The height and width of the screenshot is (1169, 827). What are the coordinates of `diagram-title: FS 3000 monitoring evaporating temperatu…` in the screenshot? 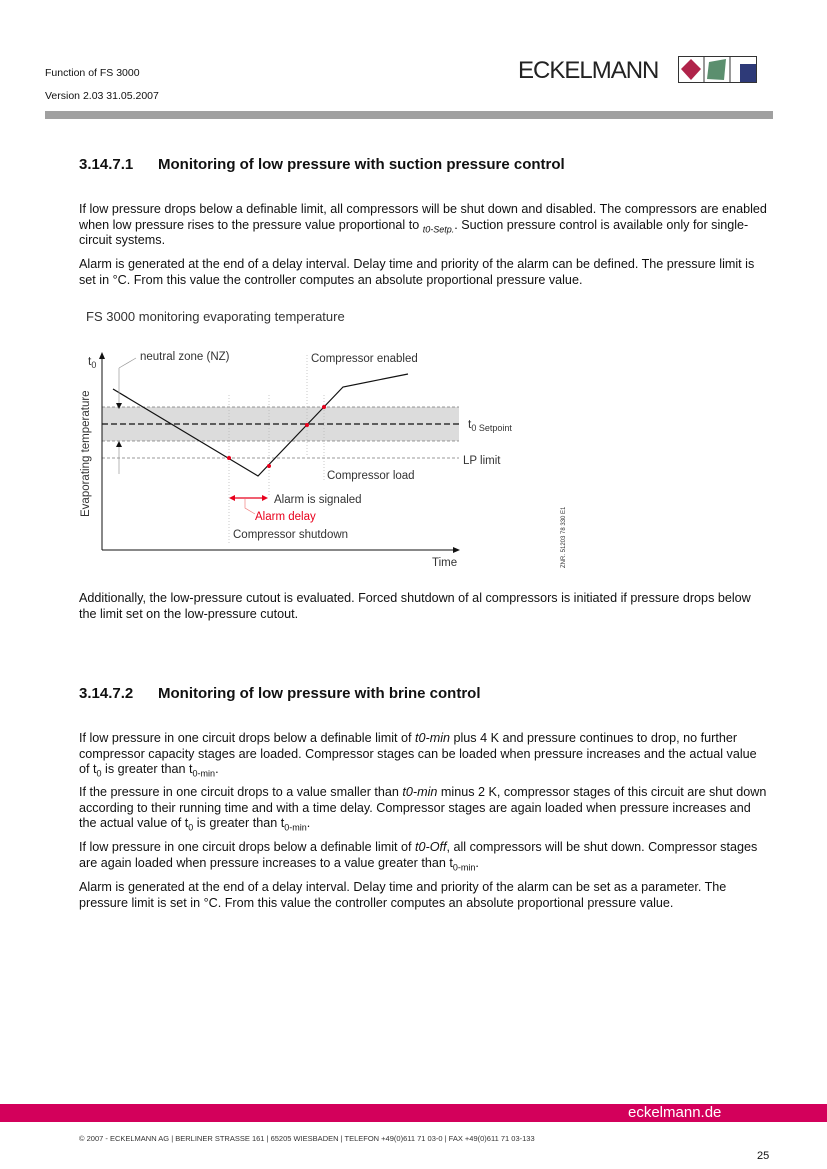 It's located at (215, 316).